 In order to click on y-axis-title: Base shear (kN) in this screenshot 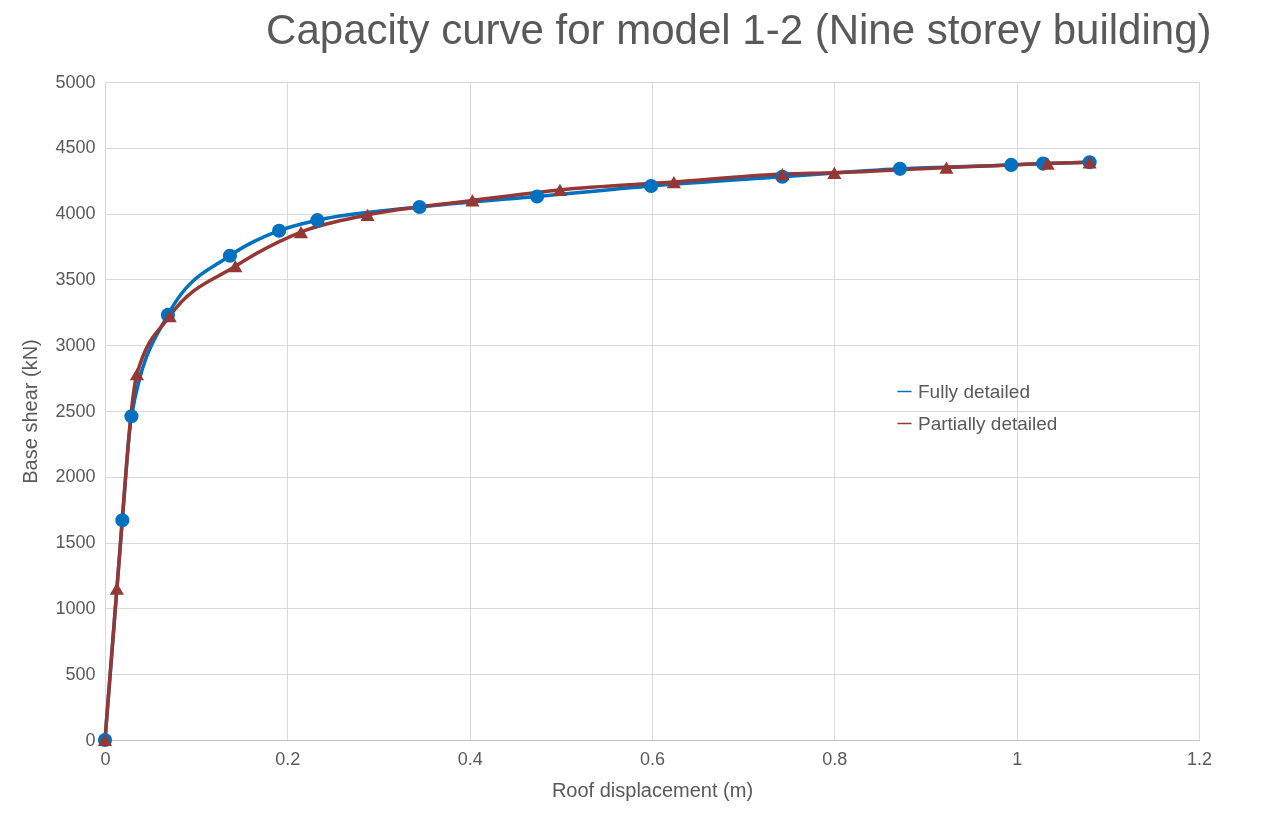, I will do `click(30, 411)`.